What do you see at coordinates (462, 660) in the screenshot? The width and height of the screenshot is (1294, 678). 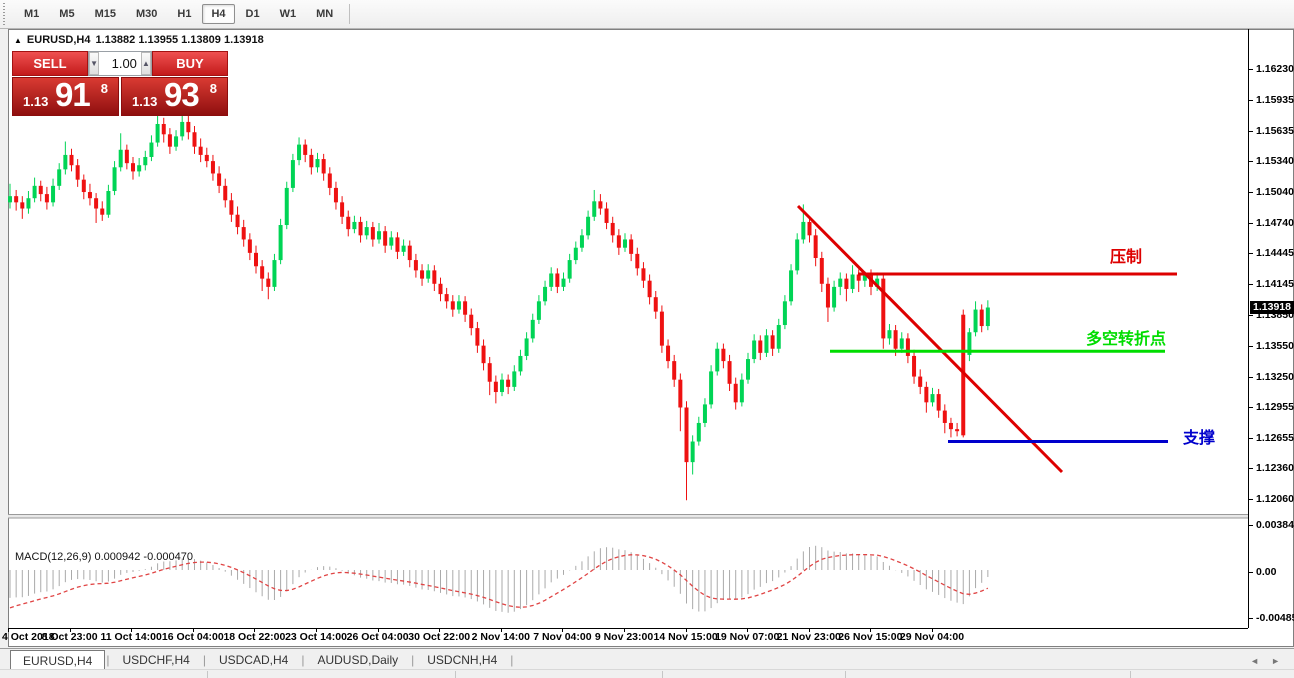 I see `chart-tab-usdcnh: USDCNH,H4` at bounding box center [462, 660].